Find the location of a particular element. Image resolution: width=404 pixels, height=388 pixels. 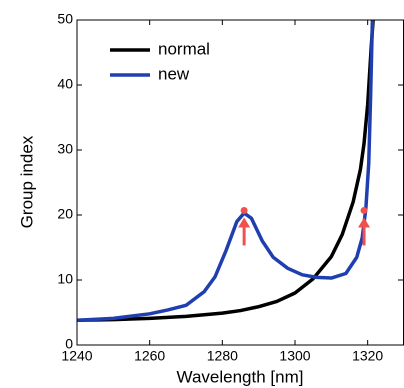

x-tick-label: 1260 is located at coordinates (149, 356).